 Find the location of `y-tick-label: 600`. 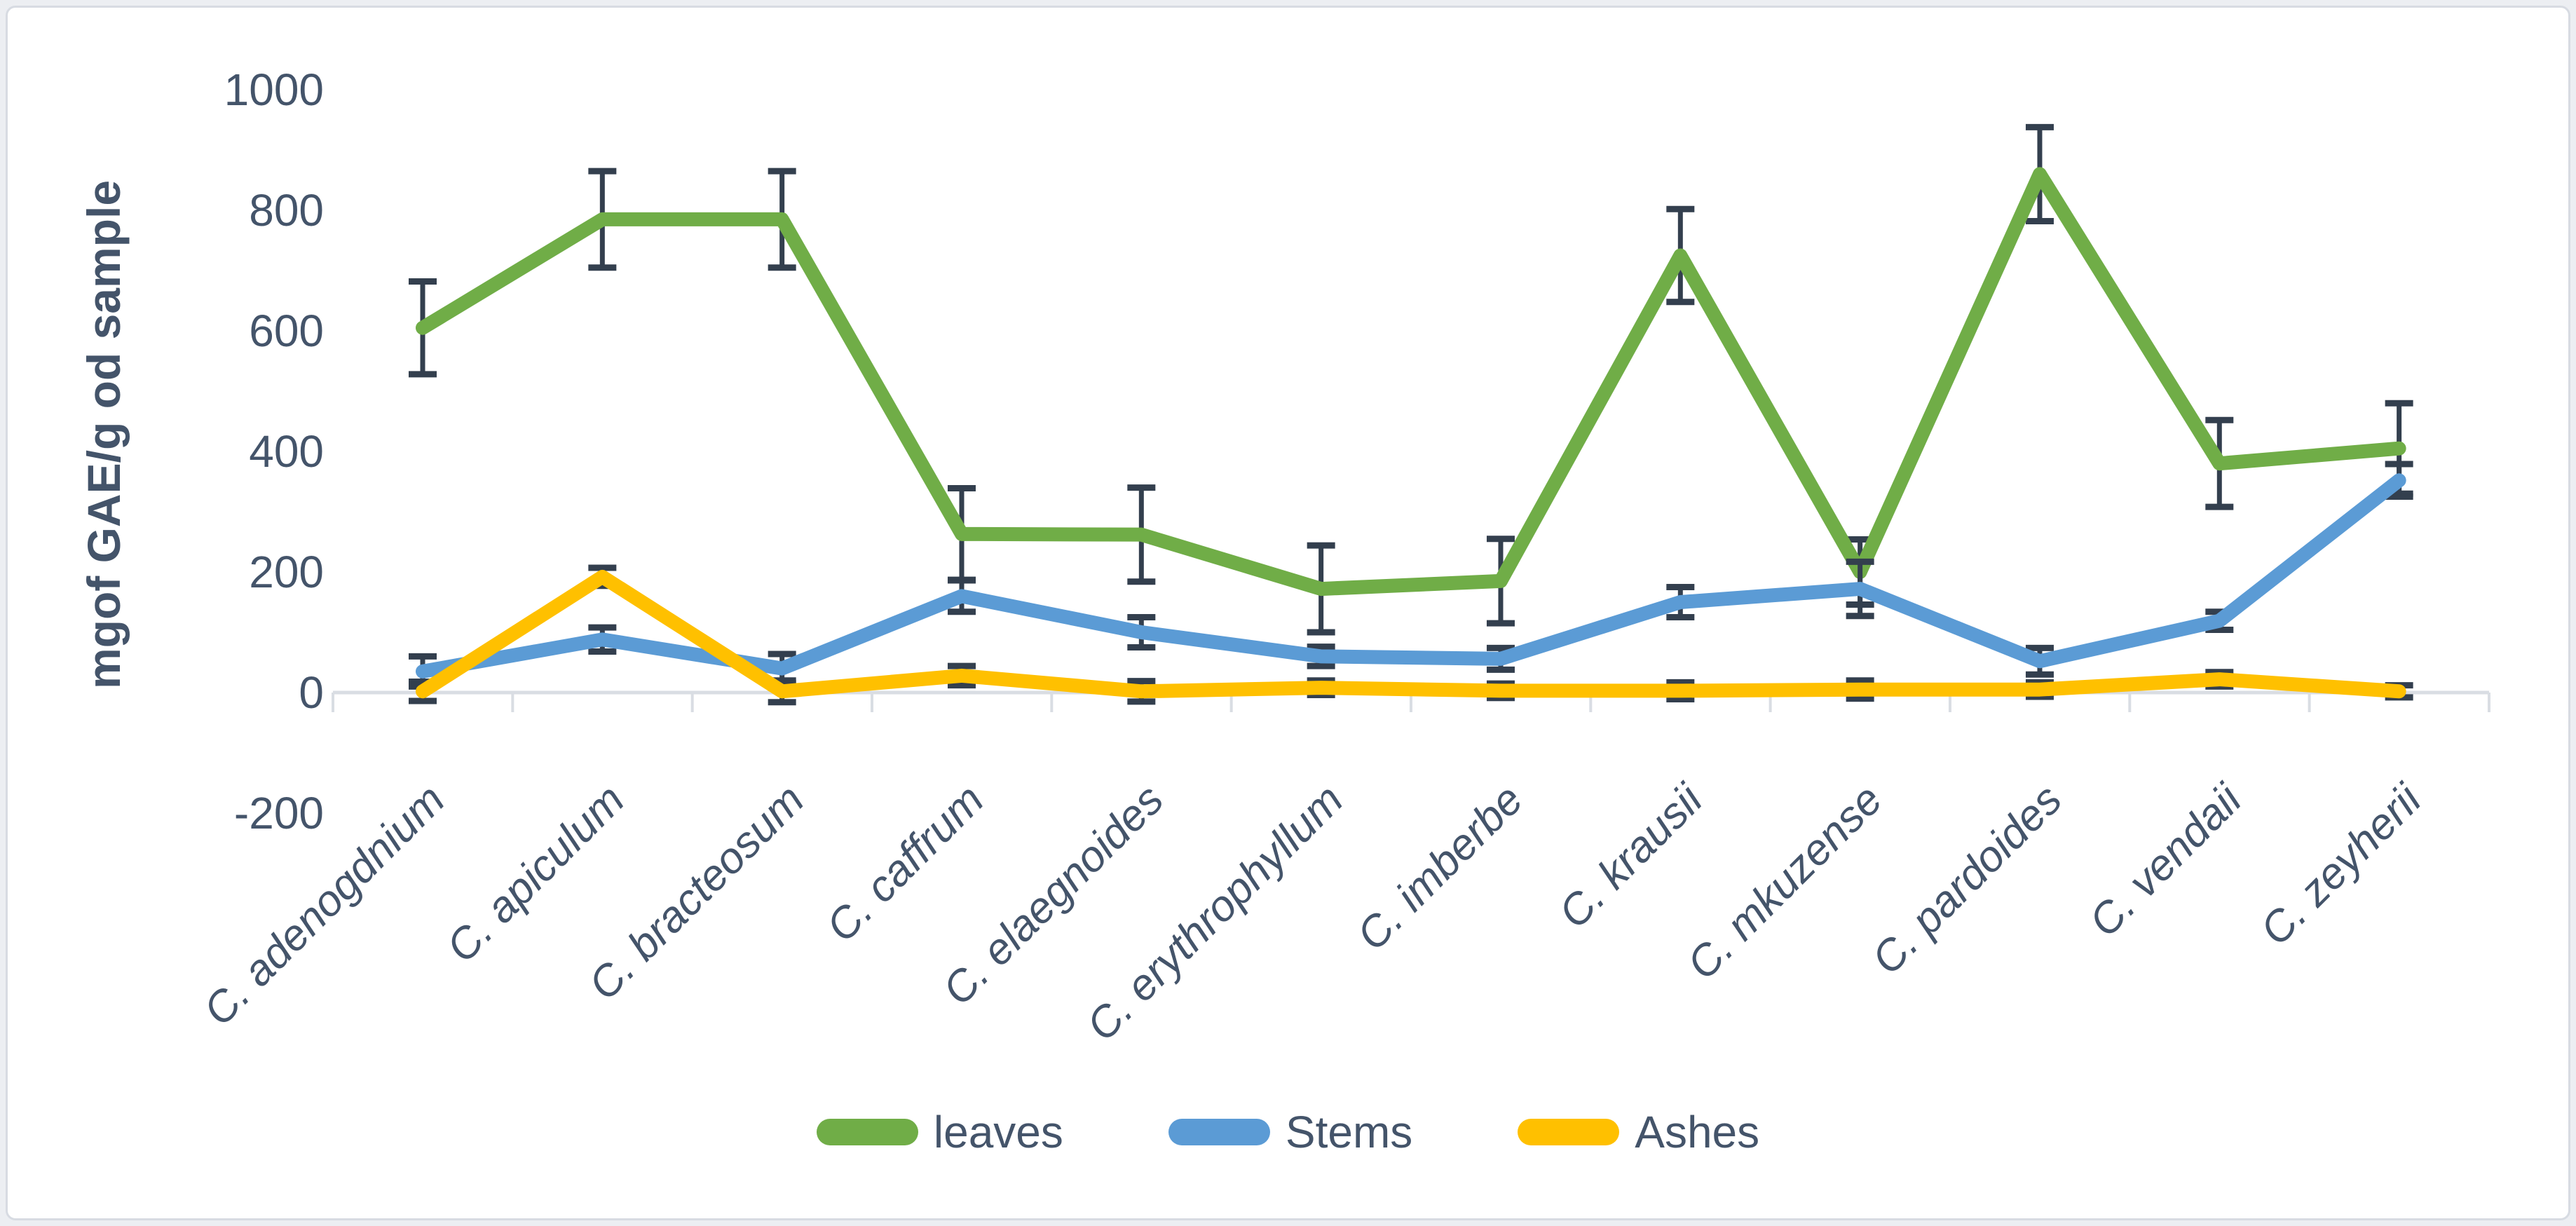

y-tick-label: 600 is located at coordinates (286, 331).